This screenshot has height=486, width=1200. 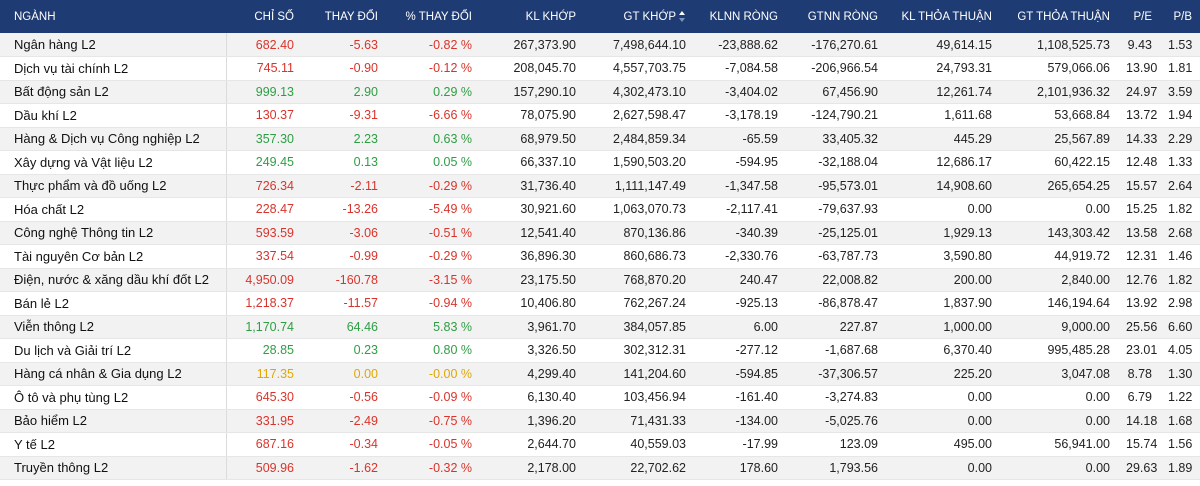 What do you see at coordinates (943, 16) in the screenshot?
I see `column-header-kl-thoa-thuan: KL THỎA THUẬN` at bounding box center [943, 16].